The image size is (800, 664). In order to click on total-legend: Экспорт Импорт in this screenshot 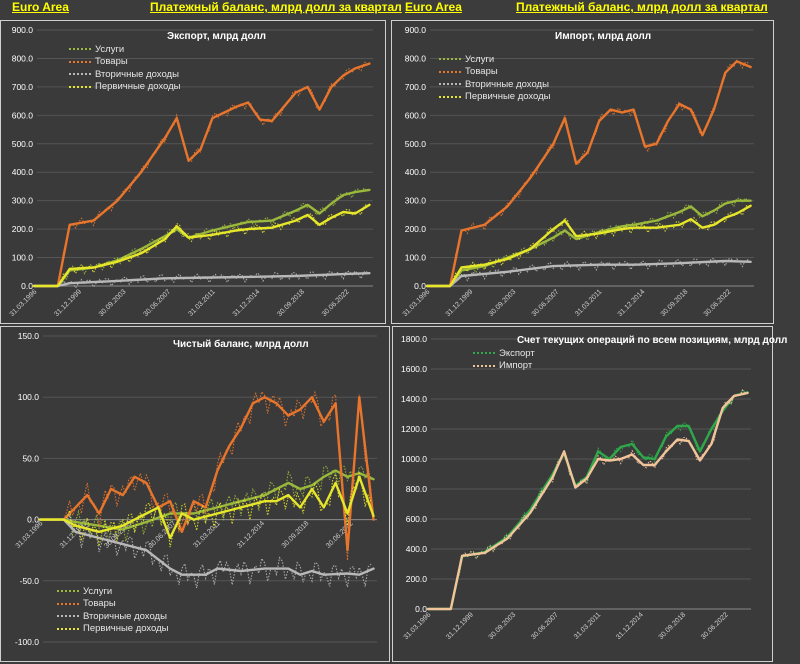, I will do `click(504, 359)`.